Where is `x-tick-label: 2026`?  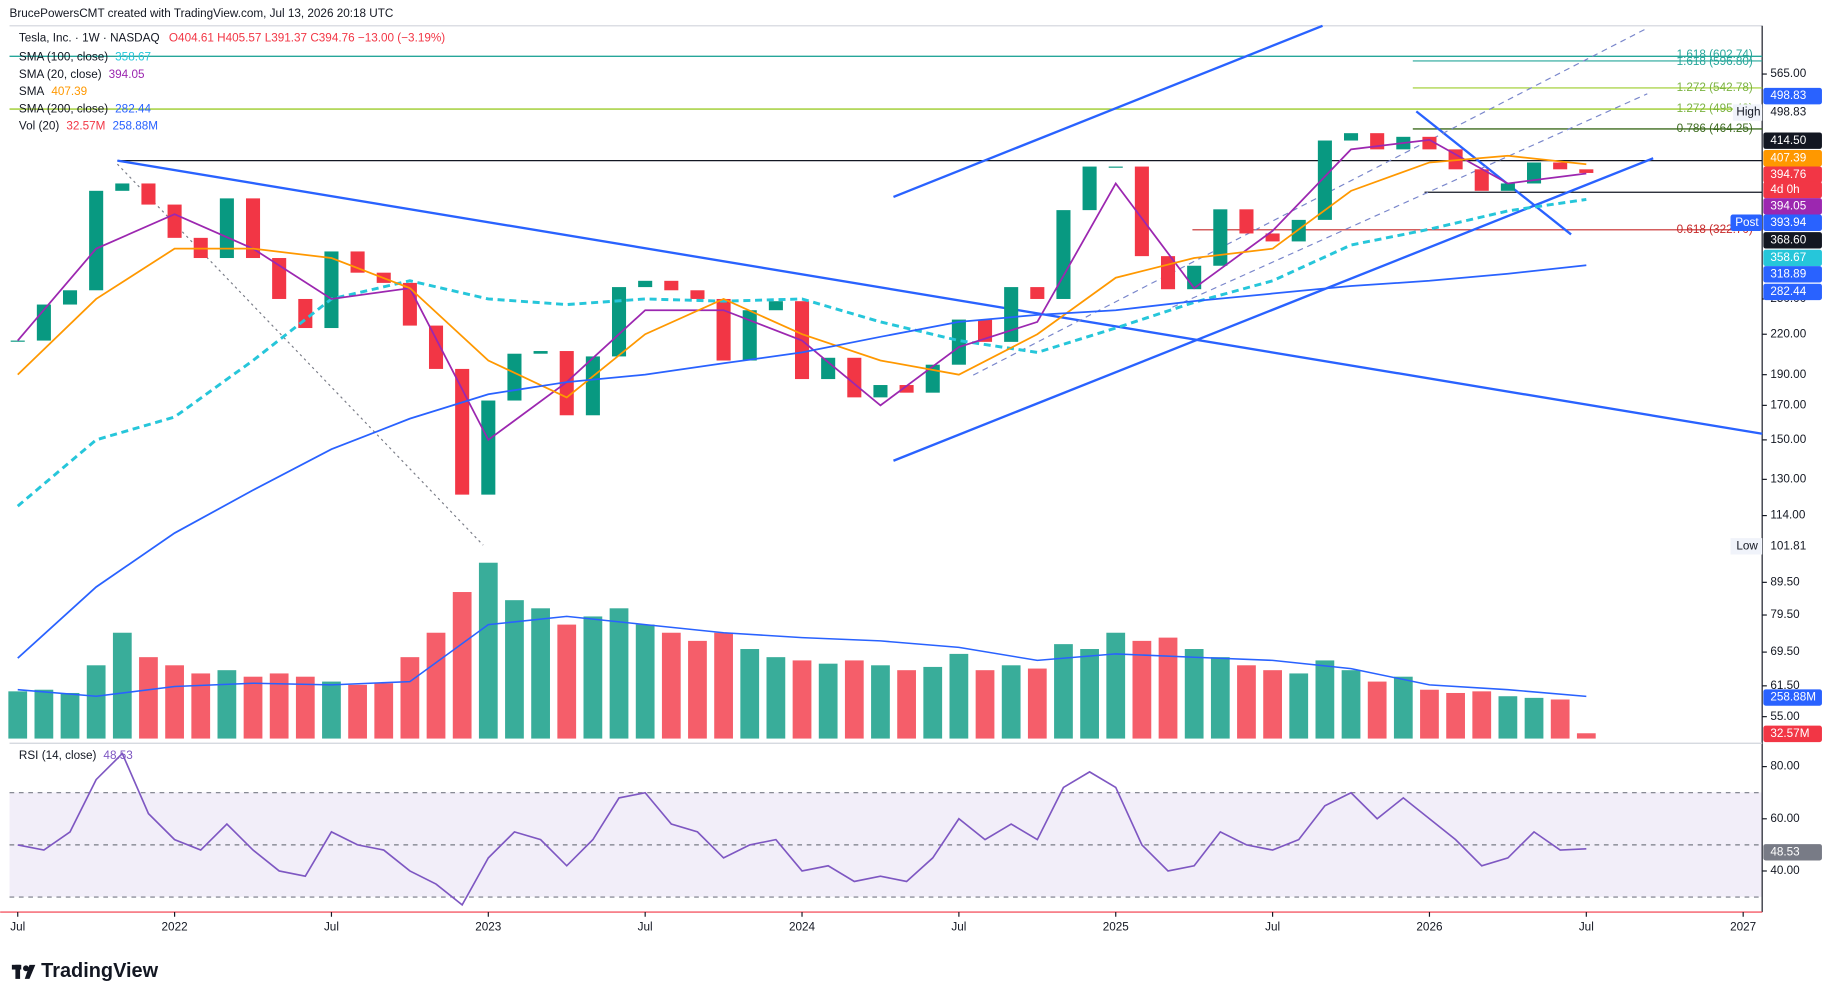
x-tick-label: 2026 is located at coordinates (1429, 926).